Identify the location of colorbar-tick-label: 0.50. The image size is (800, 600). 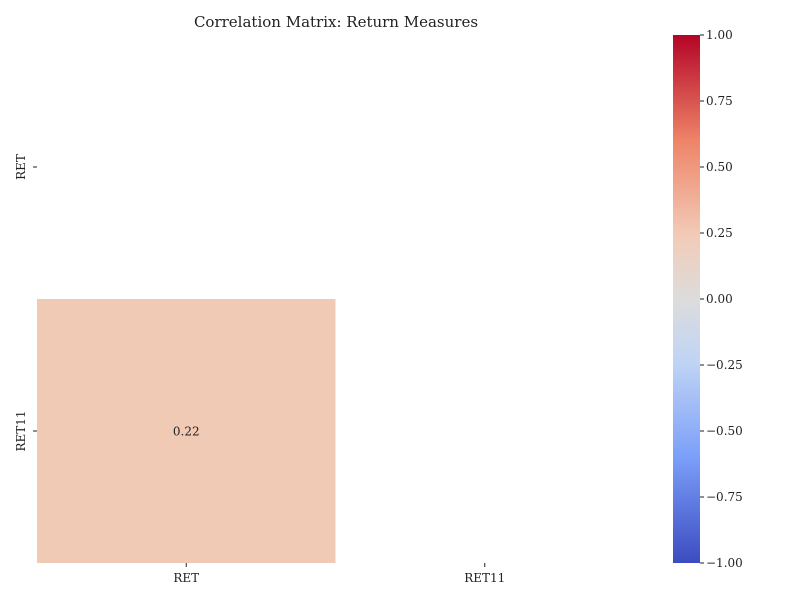
(719, 167).